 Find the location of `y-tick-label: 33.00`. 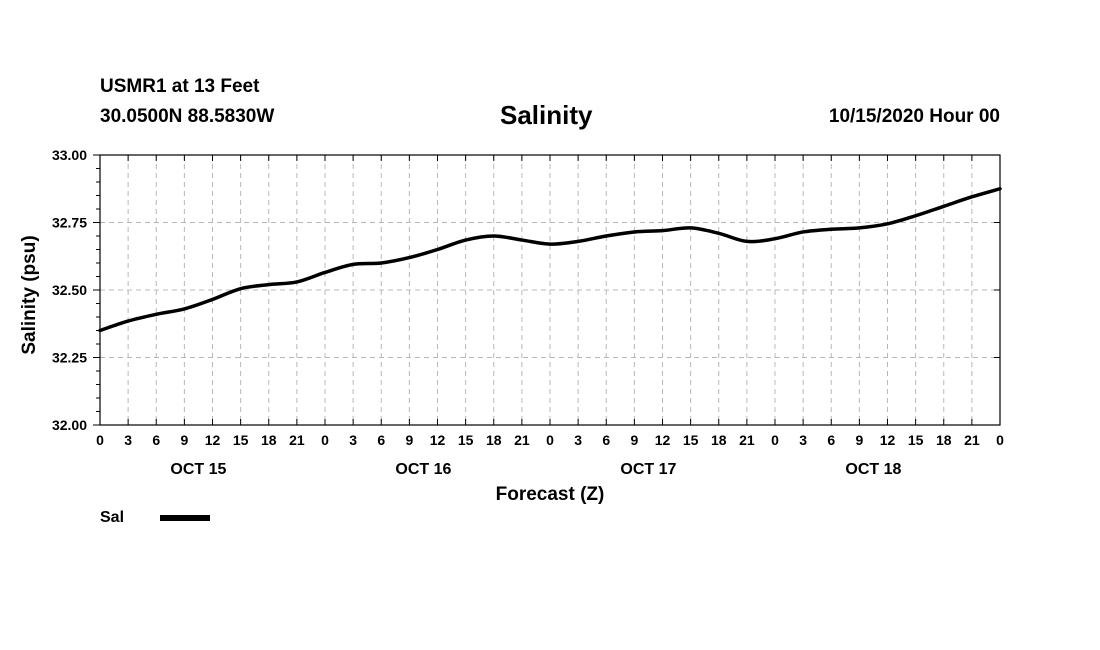

y-tick-label: 33.00 is located at coordinates (69, 155).